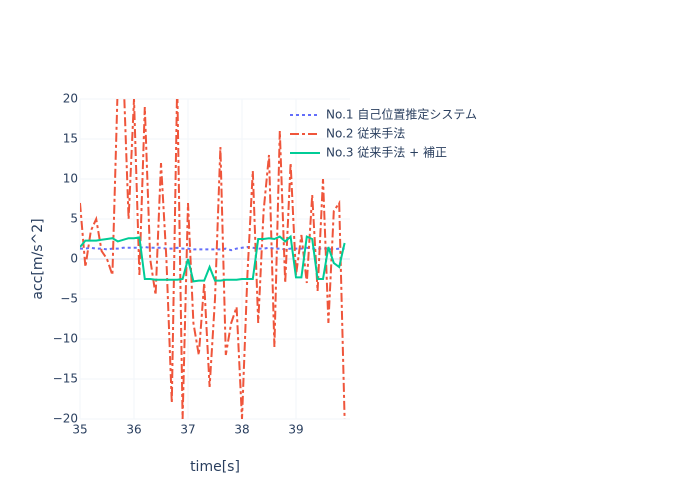 This screenshot has width=700, height=504. What do you see at coordinates (70, 99) in the screenshot?
I see `y-tick-label: 20` at bounding box center [70, 99].